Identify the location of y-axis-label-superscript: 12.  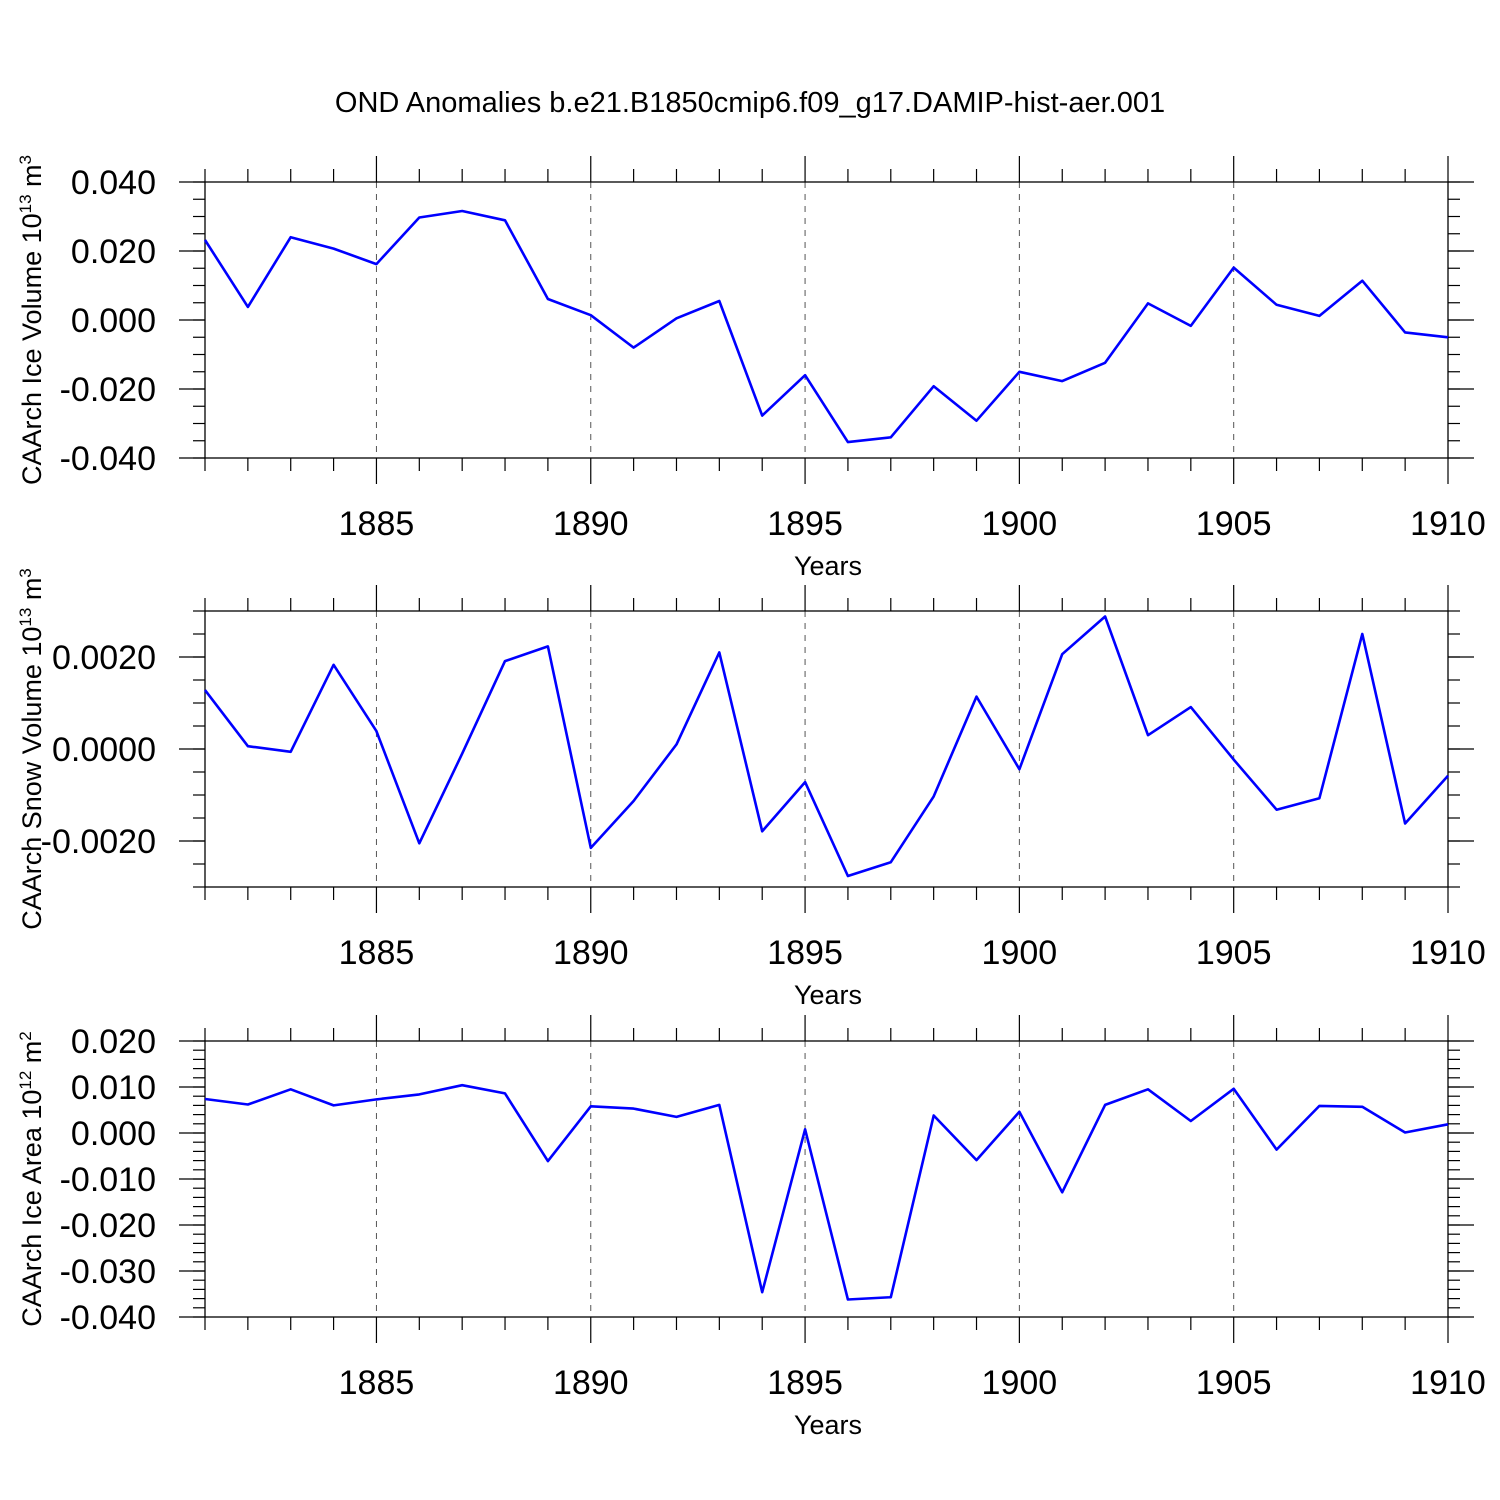
(25, 1080).